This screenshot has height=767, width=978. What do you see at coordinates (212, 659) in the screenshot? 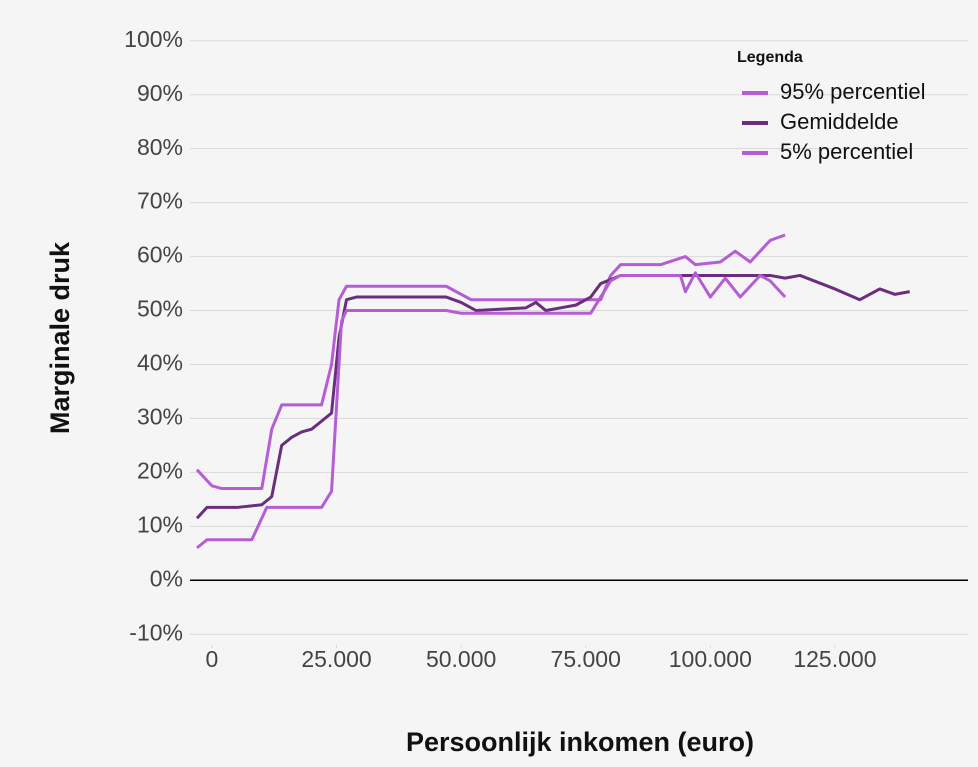
I see `x-tick-label: 0` at bounding box center [212, 659].